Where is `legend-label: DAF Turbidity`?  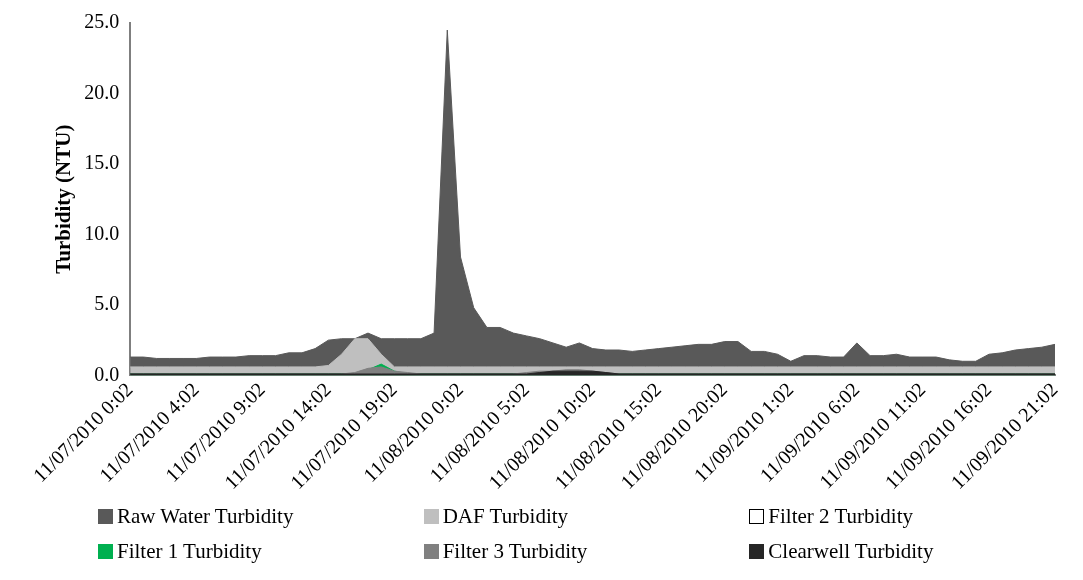 legend-label: DAF Turbidity is located at coordinates (505, 516).